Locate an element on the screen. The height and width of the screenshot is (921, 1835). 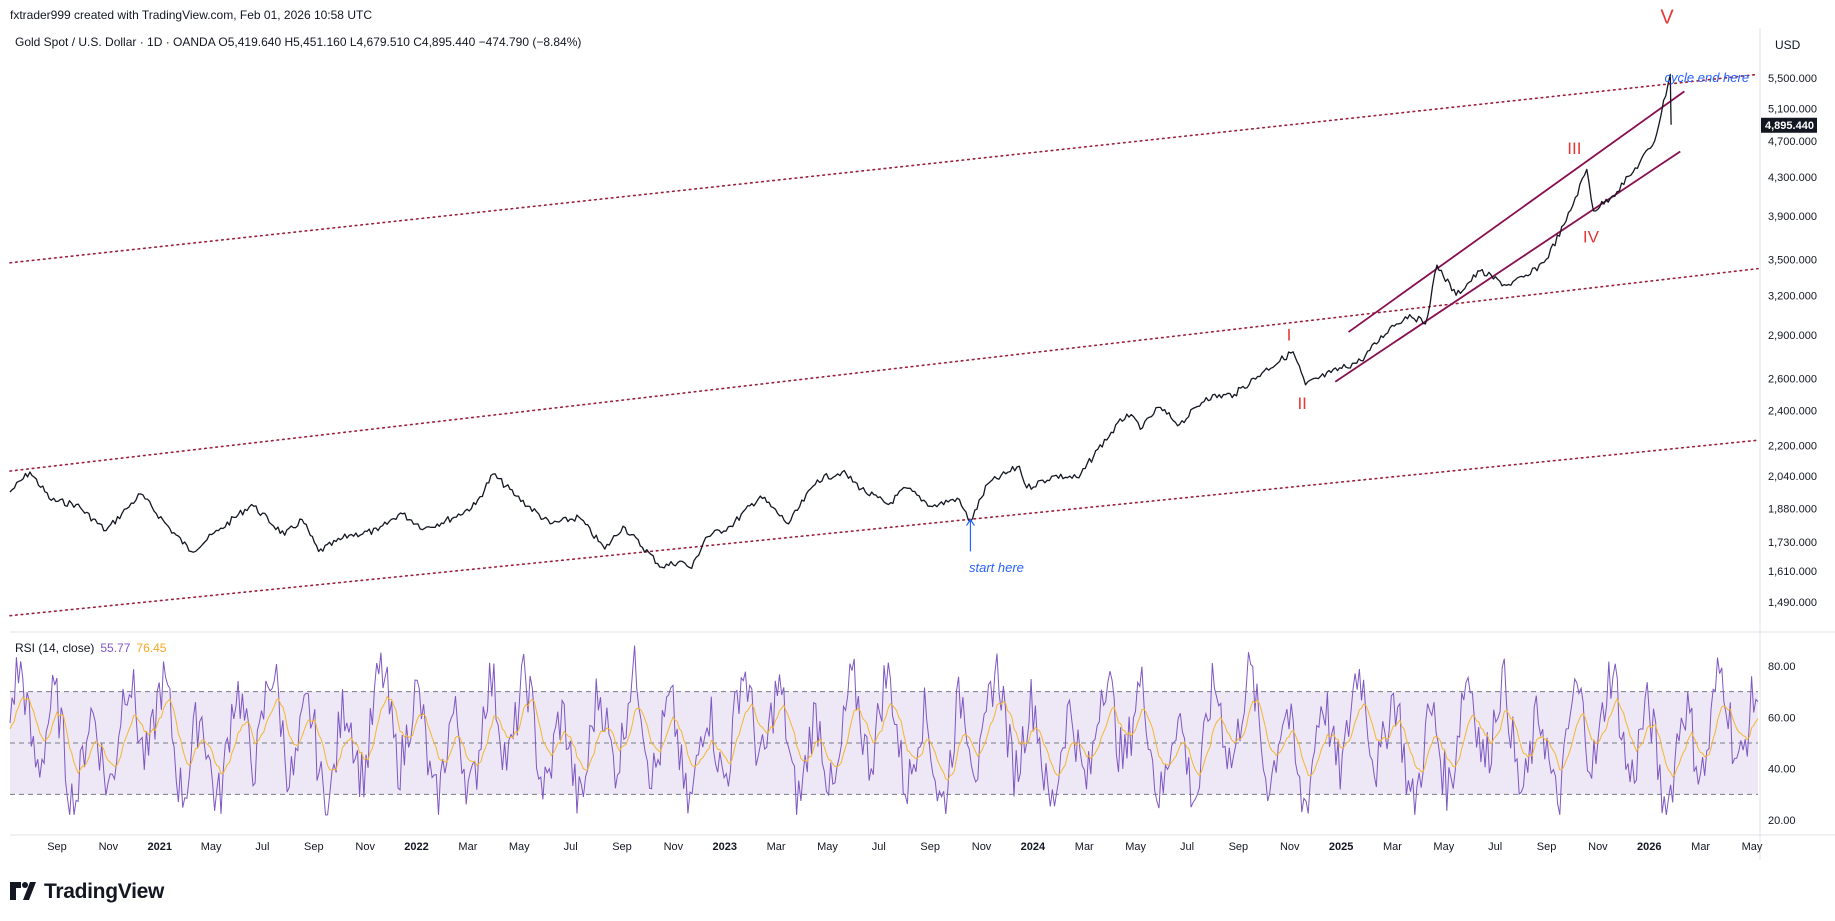
channel-upper-line is located at coordinates (1516, 211).